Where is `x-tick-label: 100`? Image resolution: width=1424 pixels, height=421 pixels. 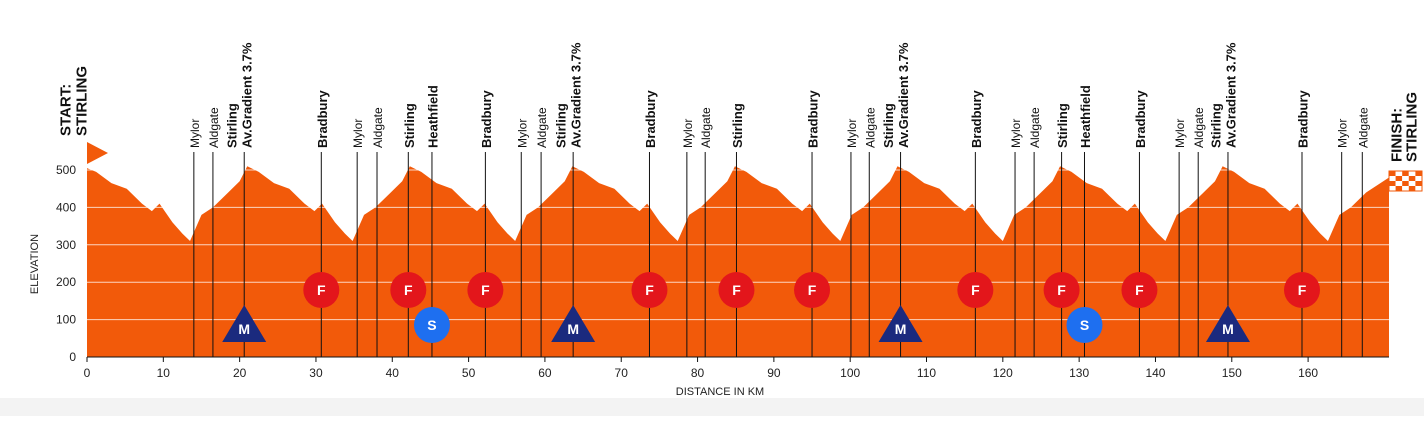
x-tick-label: 100 is located at coordinates (850, 373).